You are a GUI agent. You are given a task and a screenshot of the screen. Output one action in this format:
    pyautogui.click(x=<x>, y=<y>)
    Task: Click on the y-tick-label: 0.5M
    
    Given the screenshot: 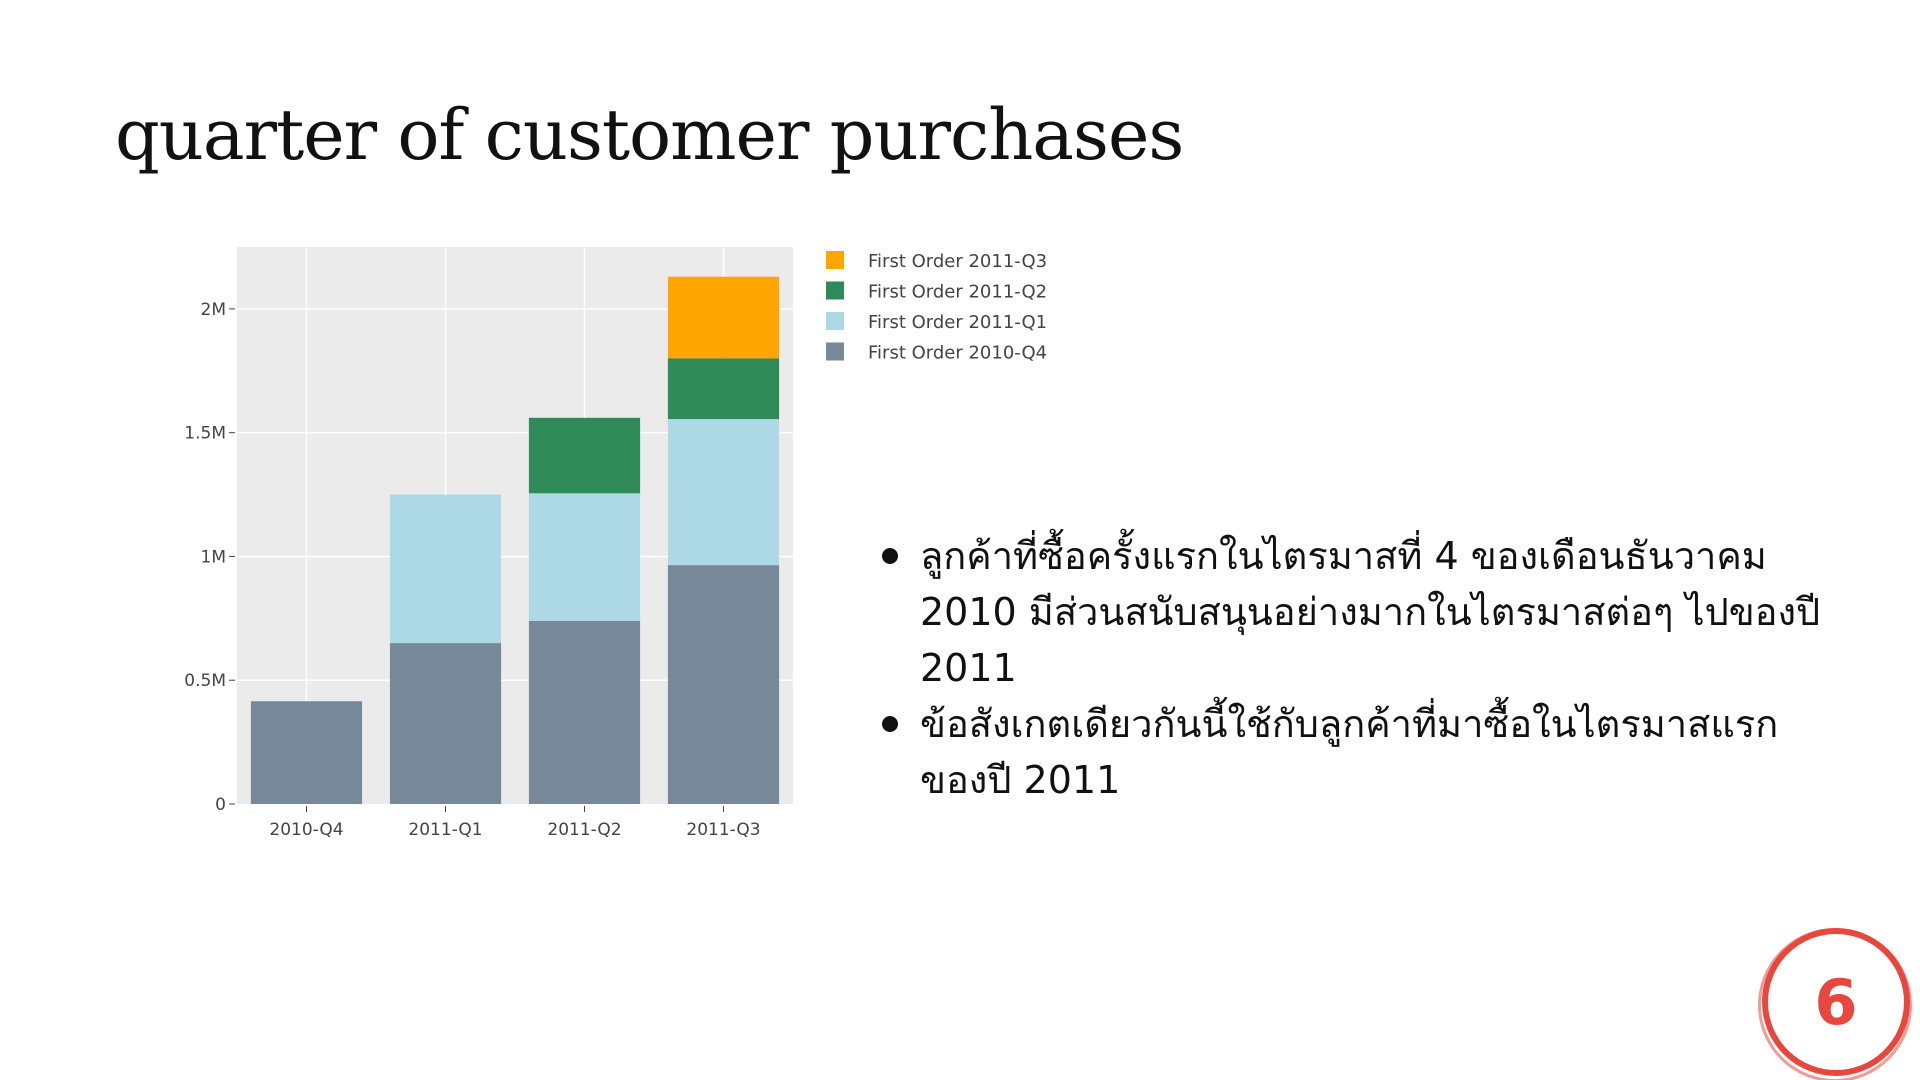 What is the action you would take?
    pyautogui.click(x=205, y=681)
    